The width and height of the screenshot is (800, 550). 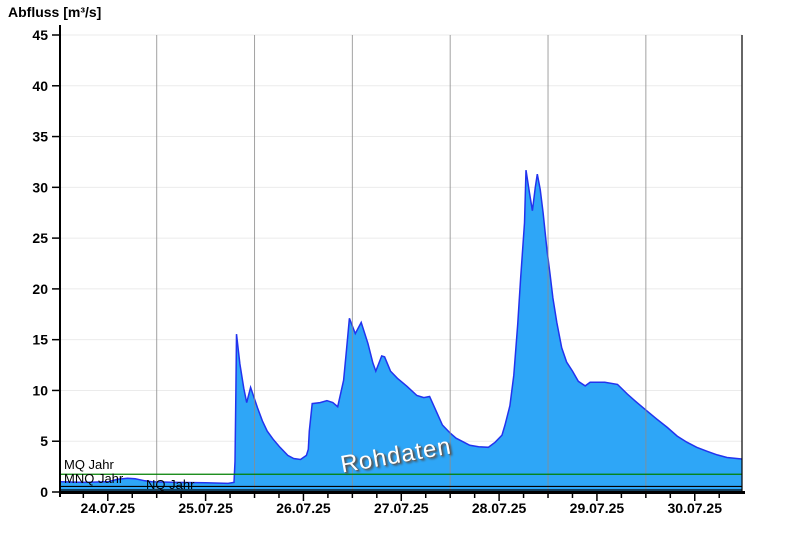 What do you see at coordinates (170, 484) in the screenshot?
I see `ref-label-nq-jahr: NQ Jahr` at bounding box center [170, 484].